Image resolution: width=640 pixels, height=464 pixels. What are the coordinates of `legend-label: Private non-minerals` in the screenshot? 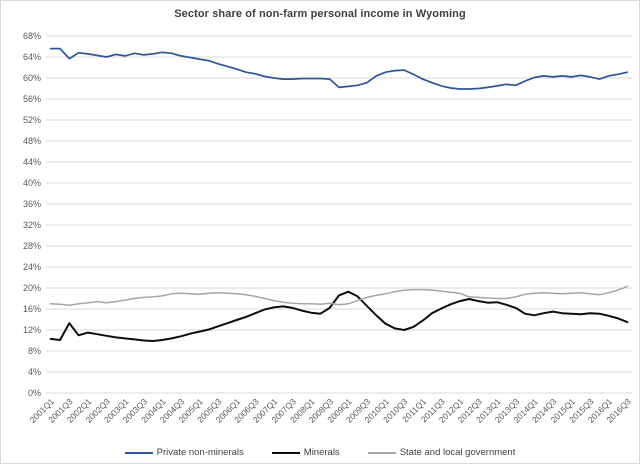 It's located at (200, 452).